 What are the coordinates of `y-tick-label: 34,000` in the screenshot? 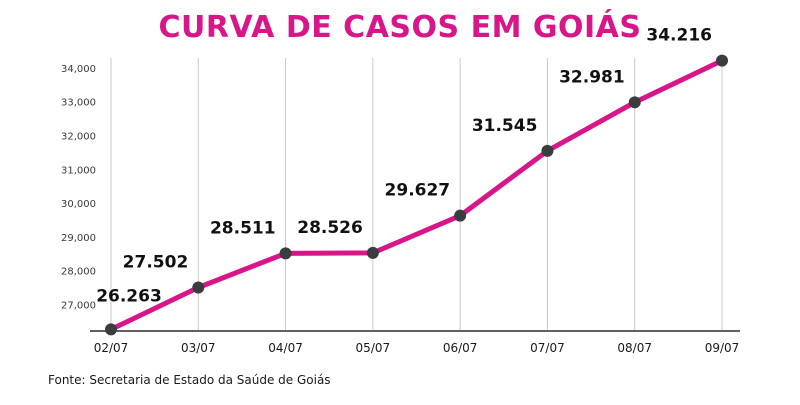 It's located at (78, 69).